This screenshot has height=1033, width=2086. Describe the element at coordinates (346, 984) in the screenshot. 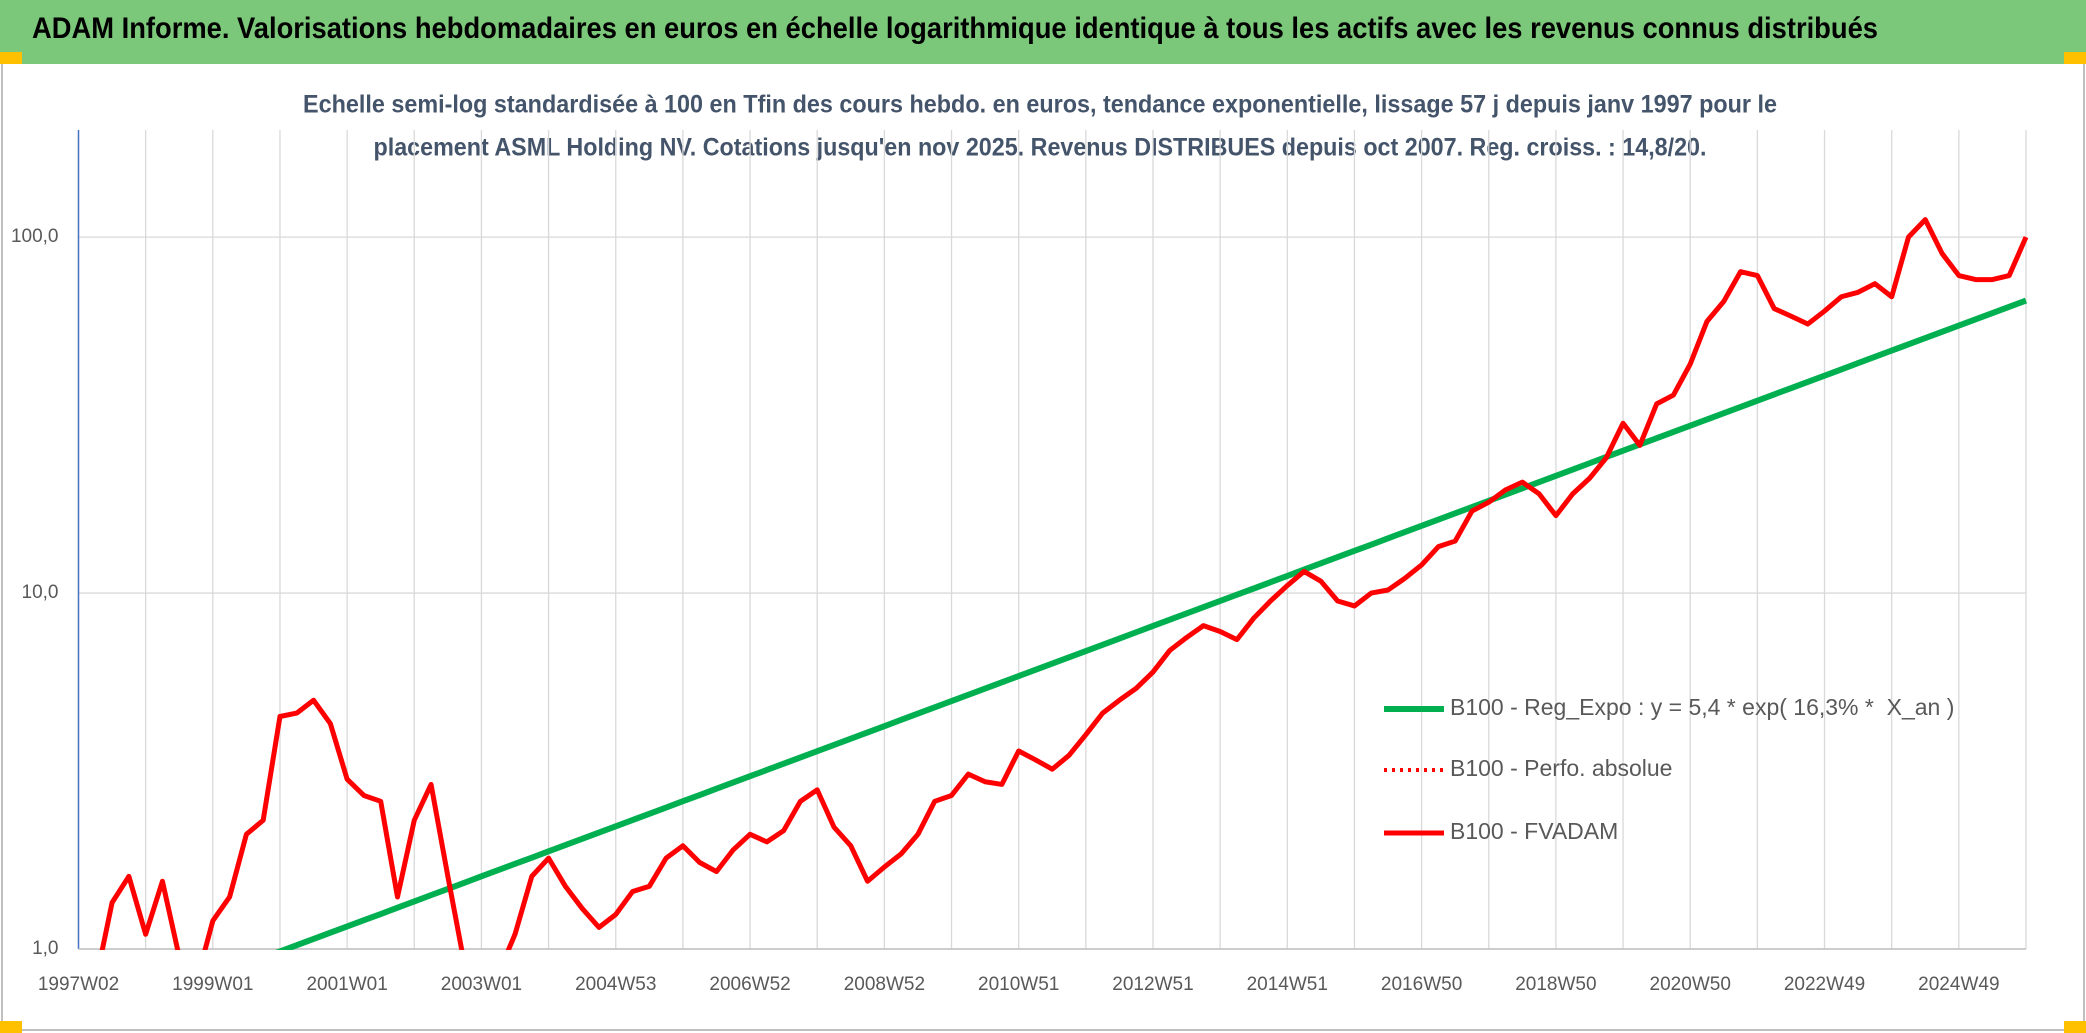

I see `x-tick-label: 2001W01` at that location.